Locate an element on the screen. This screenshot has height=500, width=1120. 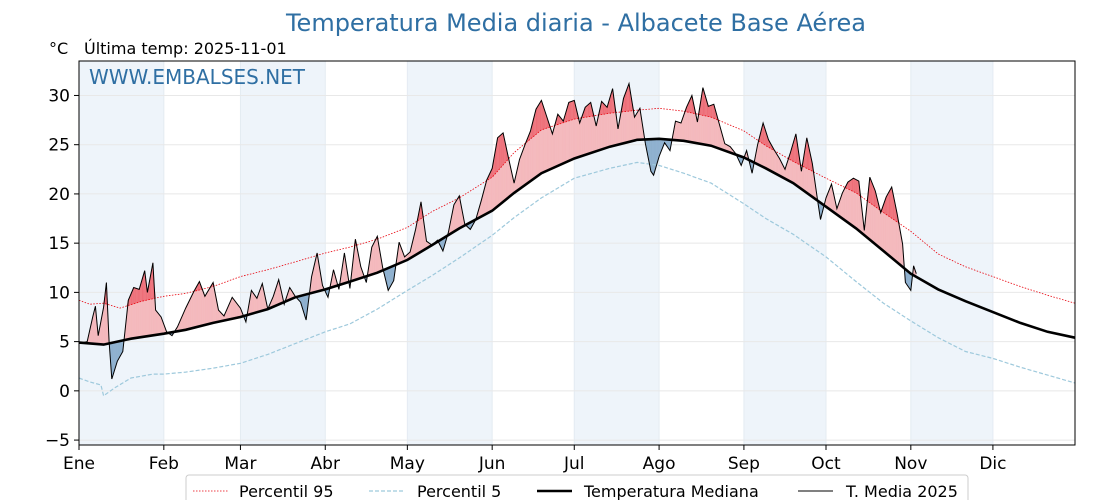
month-band-Sep is located at coordinates (784, 253).